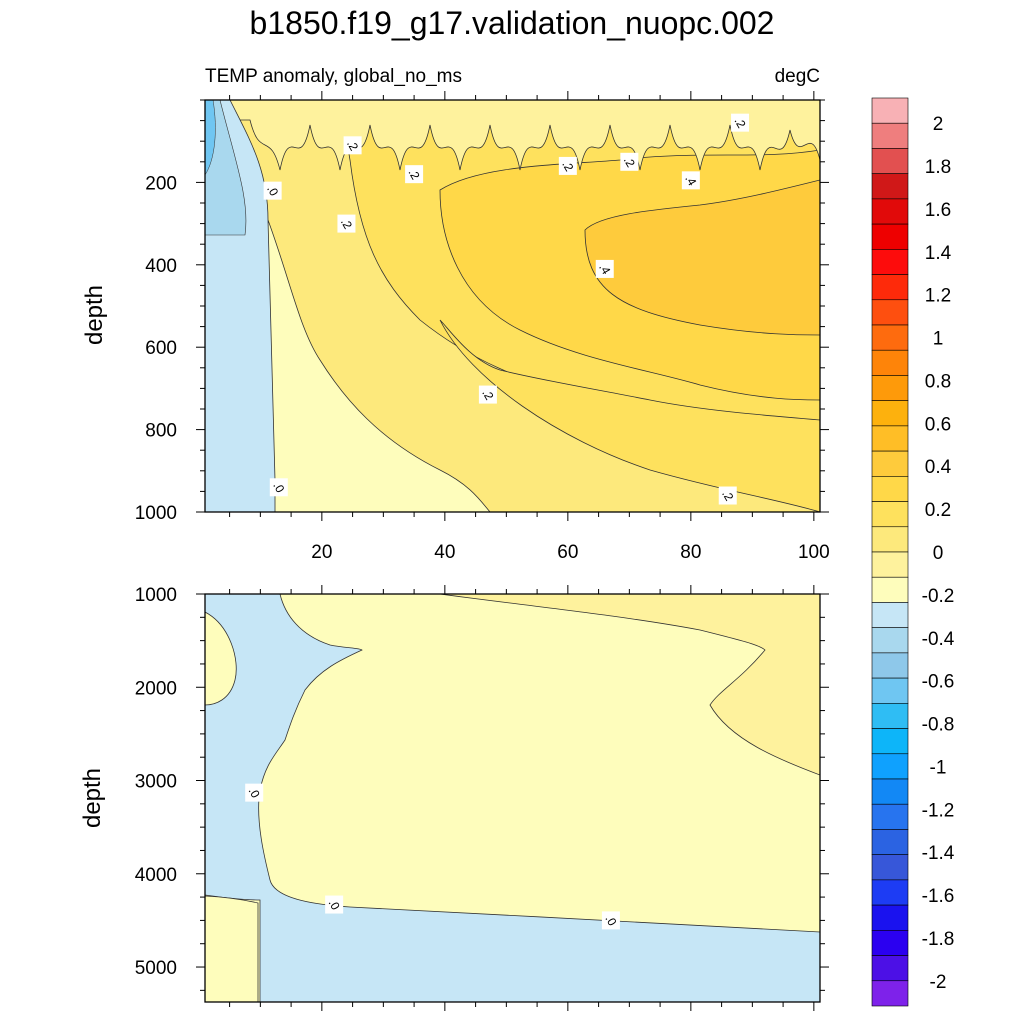 The width and height of the screenshot is (1024, 1024). What do you see at coordinates (938, 853) in the screenshot?
I see `colorbar-label: -1.4` at bounding box center [938, 853].